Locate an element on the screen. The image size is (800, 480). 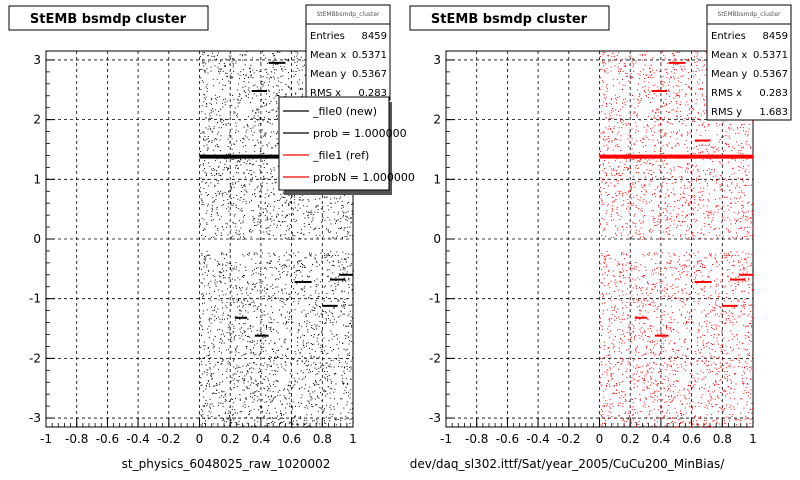
title-box is located at coordinates (108, 18).